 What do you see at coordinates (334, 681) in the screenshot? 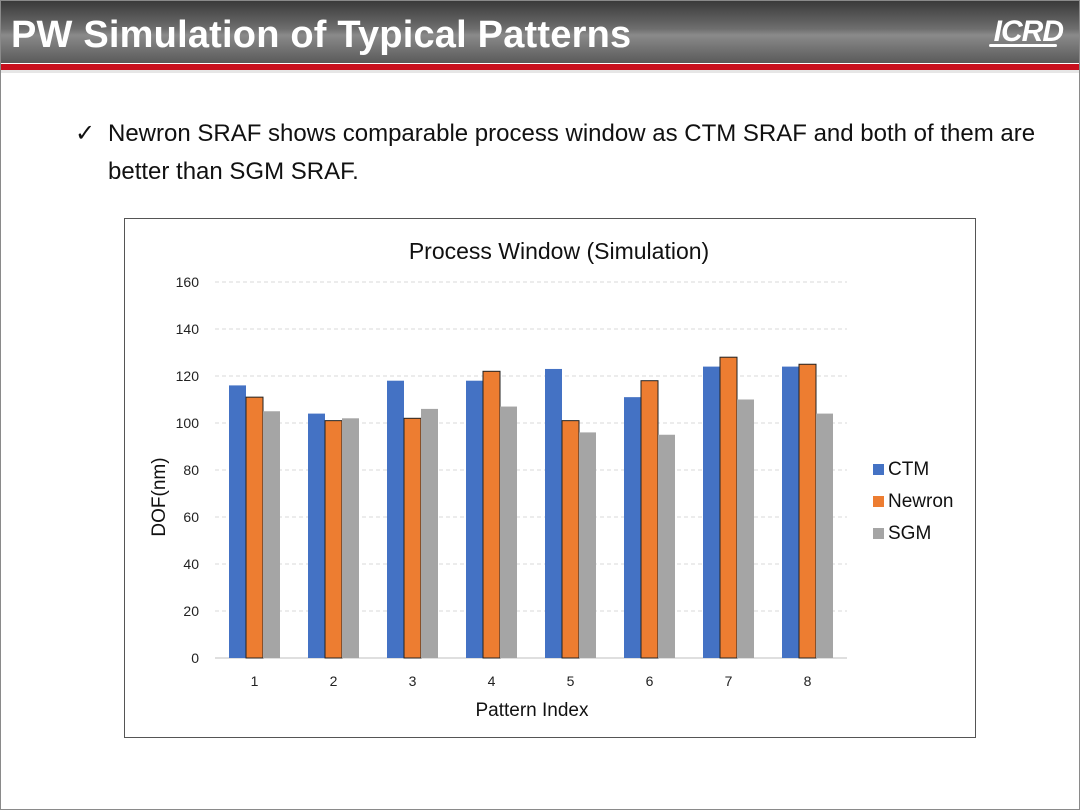
I see `x-tick-label: 2` at bounding box center [334, 681].